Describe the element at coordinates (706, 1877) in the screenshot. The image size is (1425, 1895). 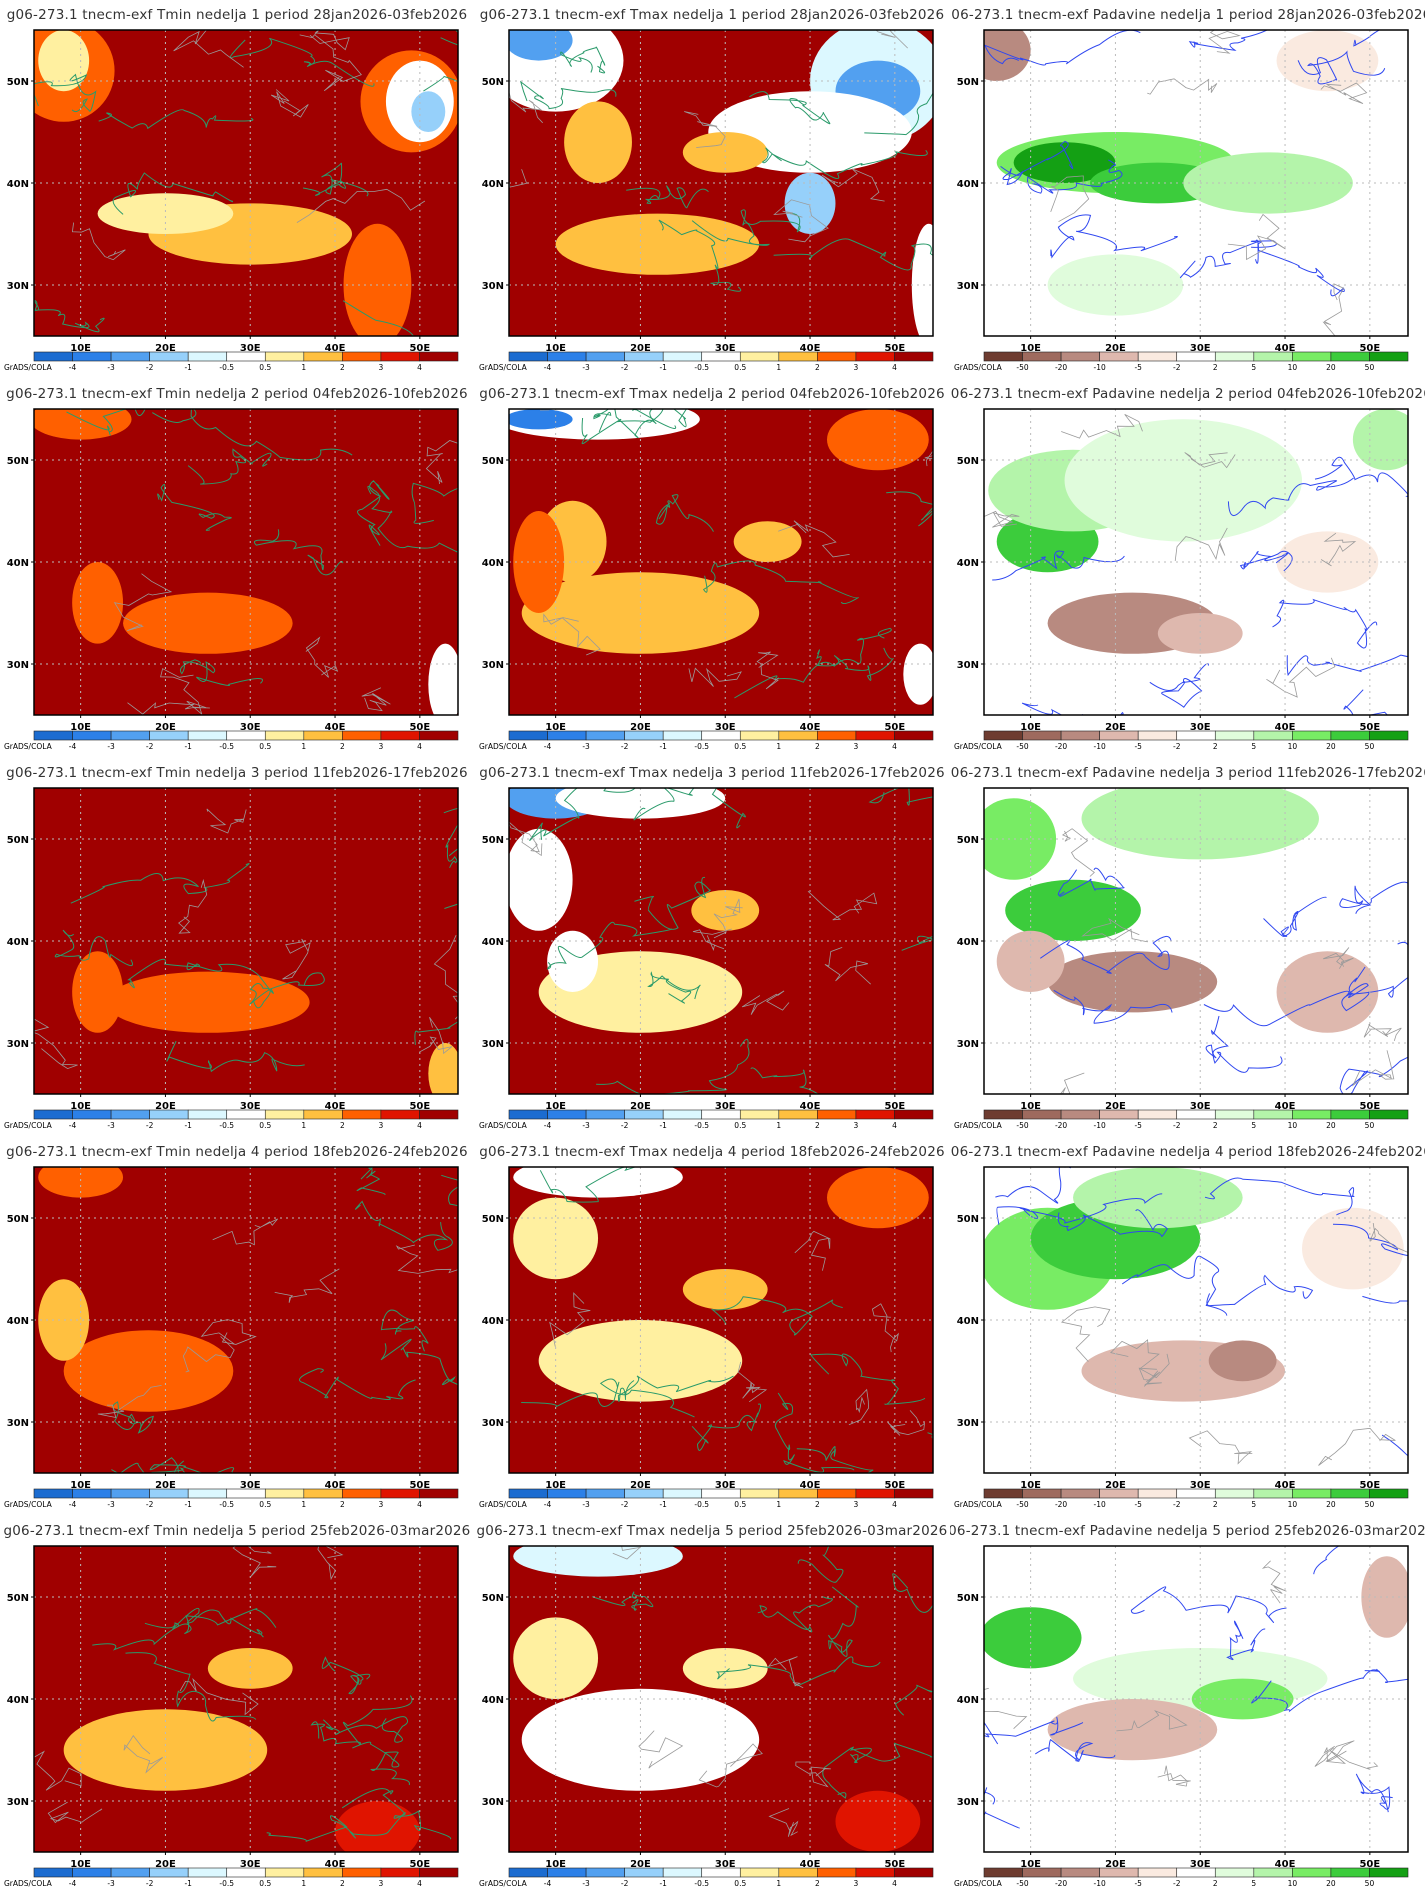
I see `colorbar: -4 -3 -2 -1 -0.5 0.5 1 2 3 4 GrADS/COLA` at that location.